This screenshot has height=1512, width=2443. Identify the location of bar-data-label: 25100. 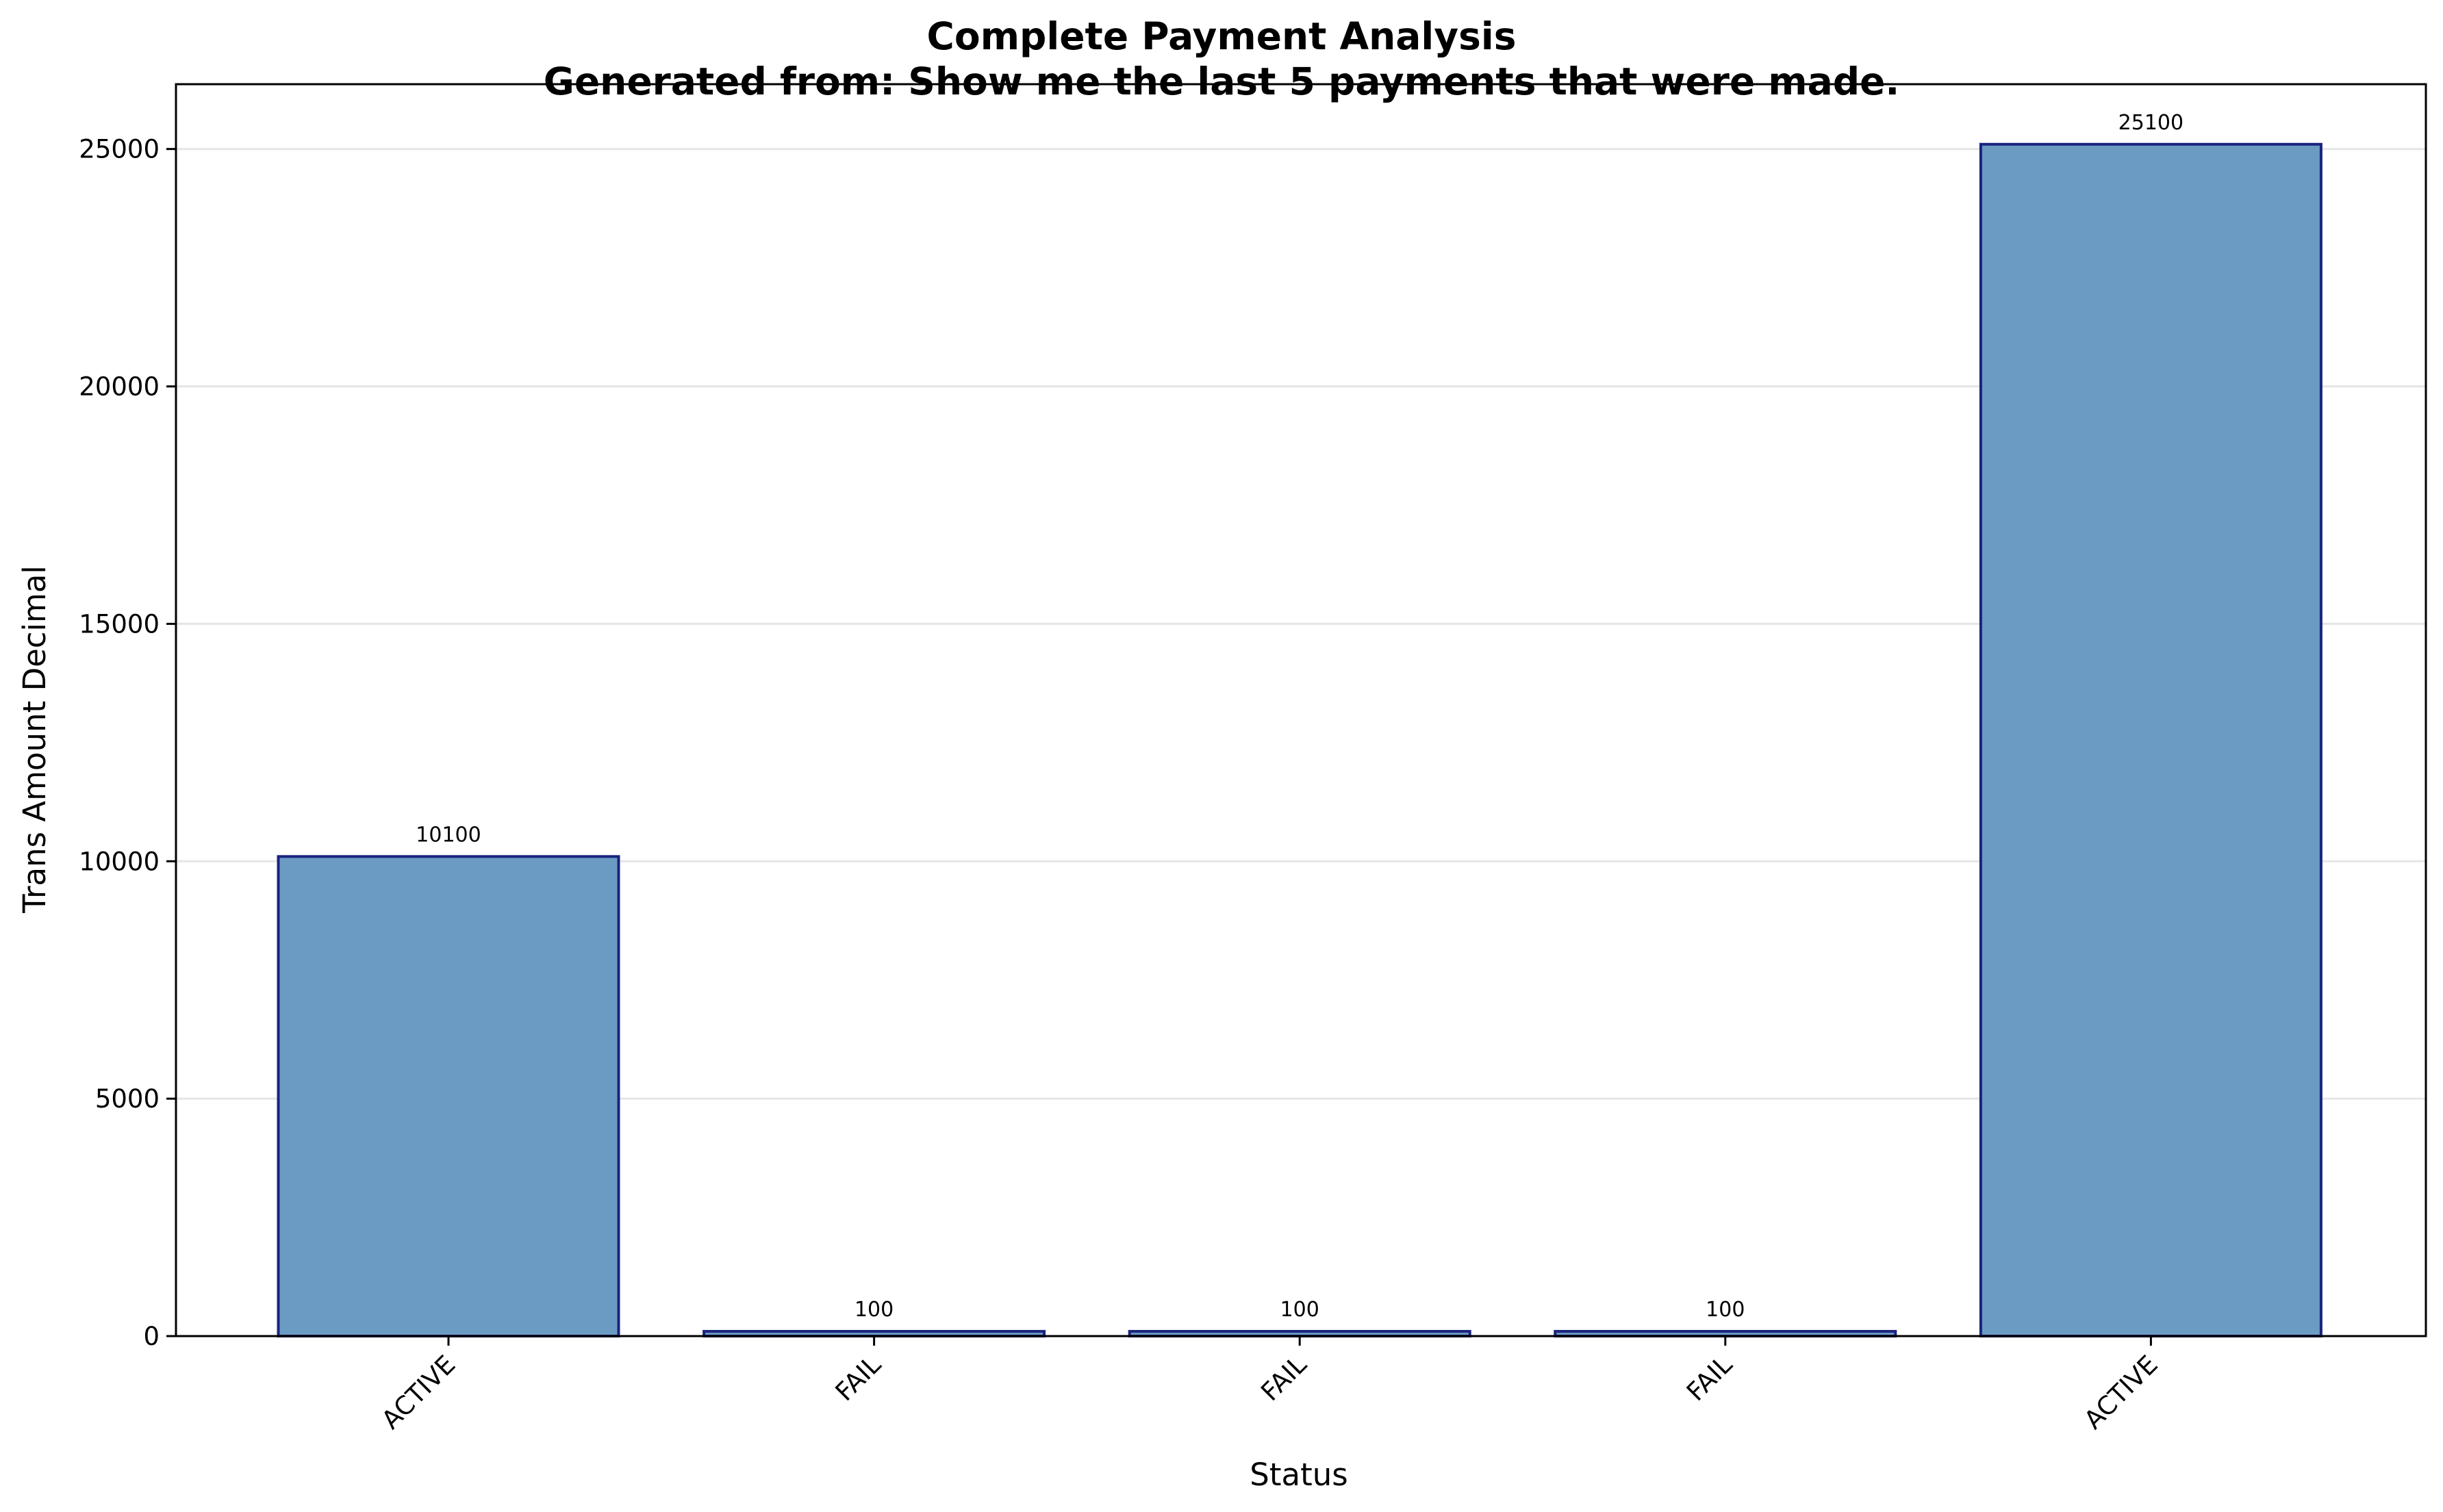
(2150, 123).